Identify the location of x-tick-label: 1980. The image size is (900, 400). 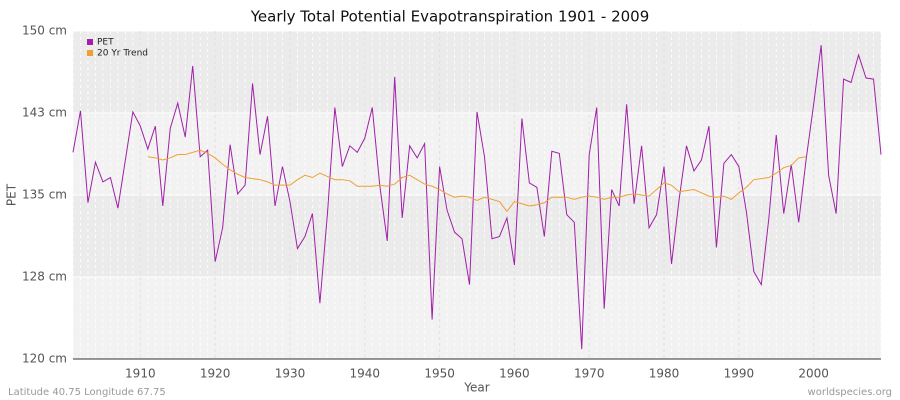
(664, 374).